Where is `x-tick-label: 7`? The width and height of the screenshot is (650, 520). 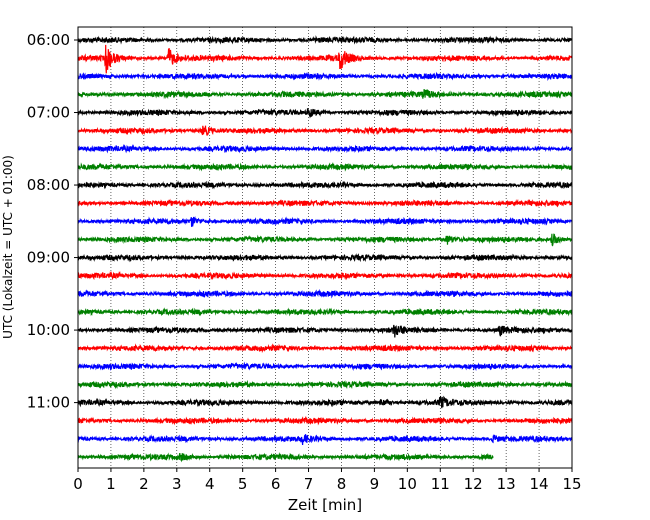
x-tick-label: 7 is located at coordinates (309, 484).